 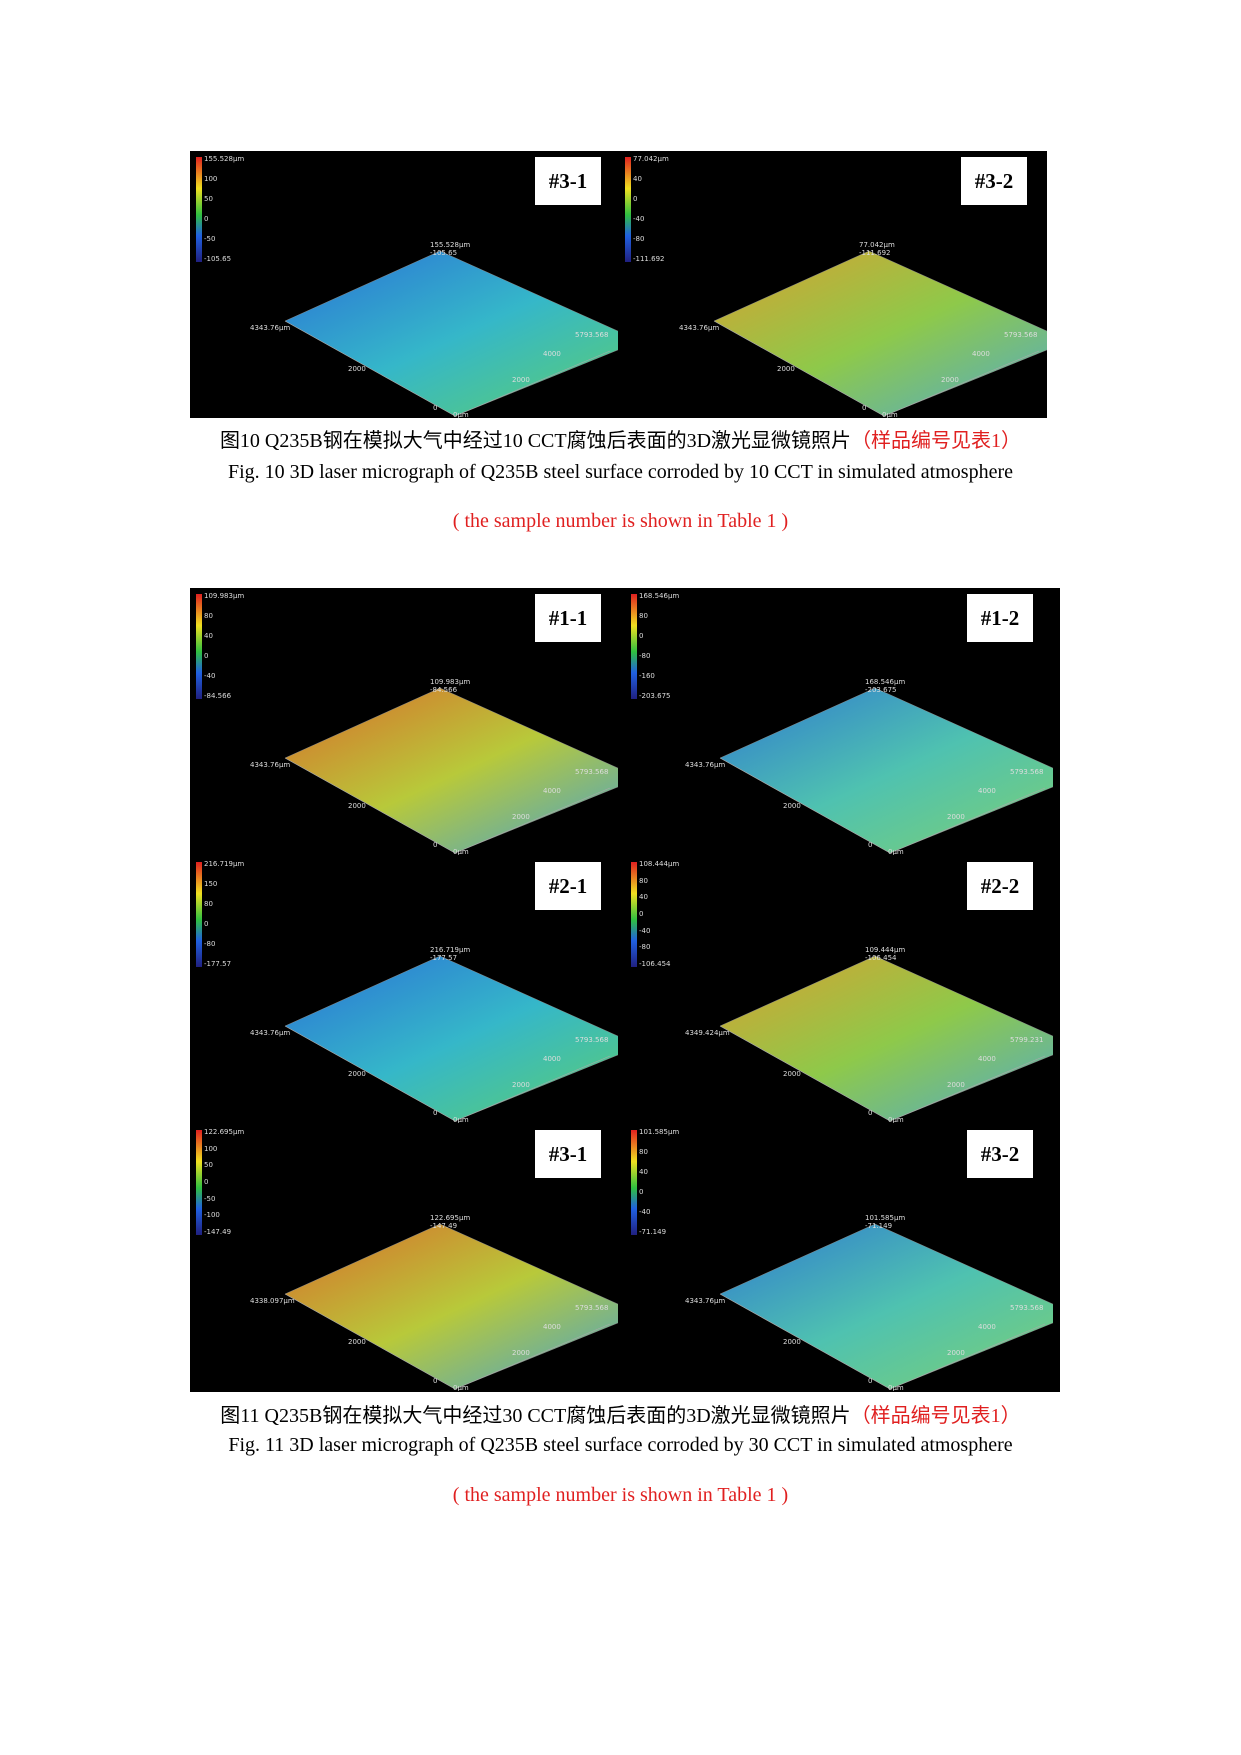 What do you see at coordinates (444, 1226) in the screenshot?
I see `peak-label: -147.49` at bounding box center [444, 1226].